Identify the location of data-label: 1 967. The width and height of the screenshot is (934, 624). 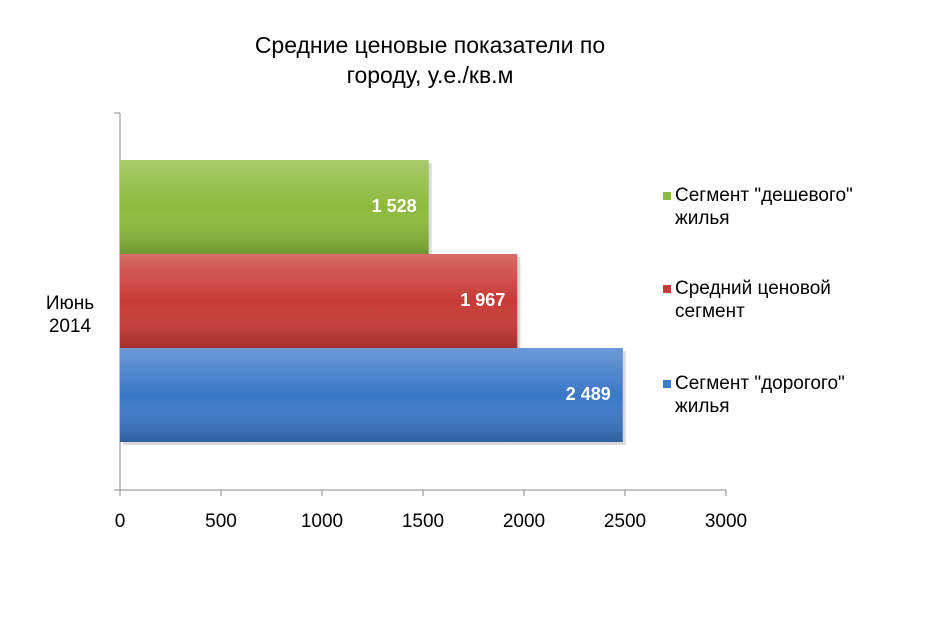
(482, 300).